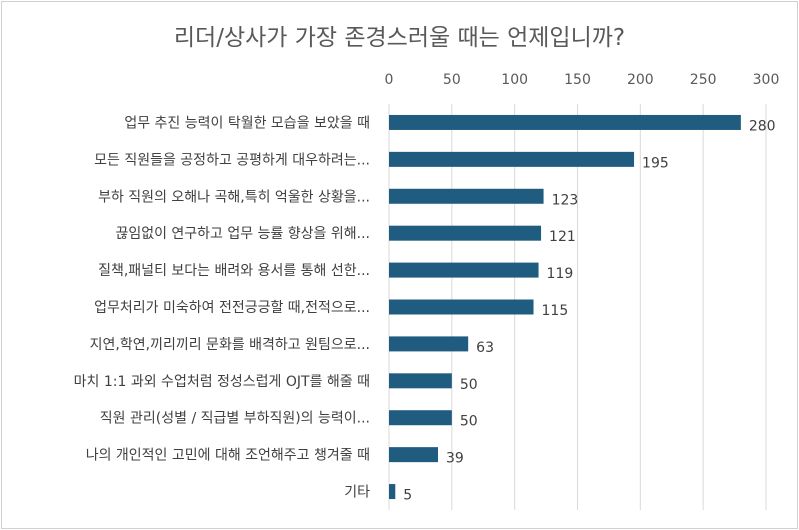  I want to click on data-label: 115, so click(555, 311).